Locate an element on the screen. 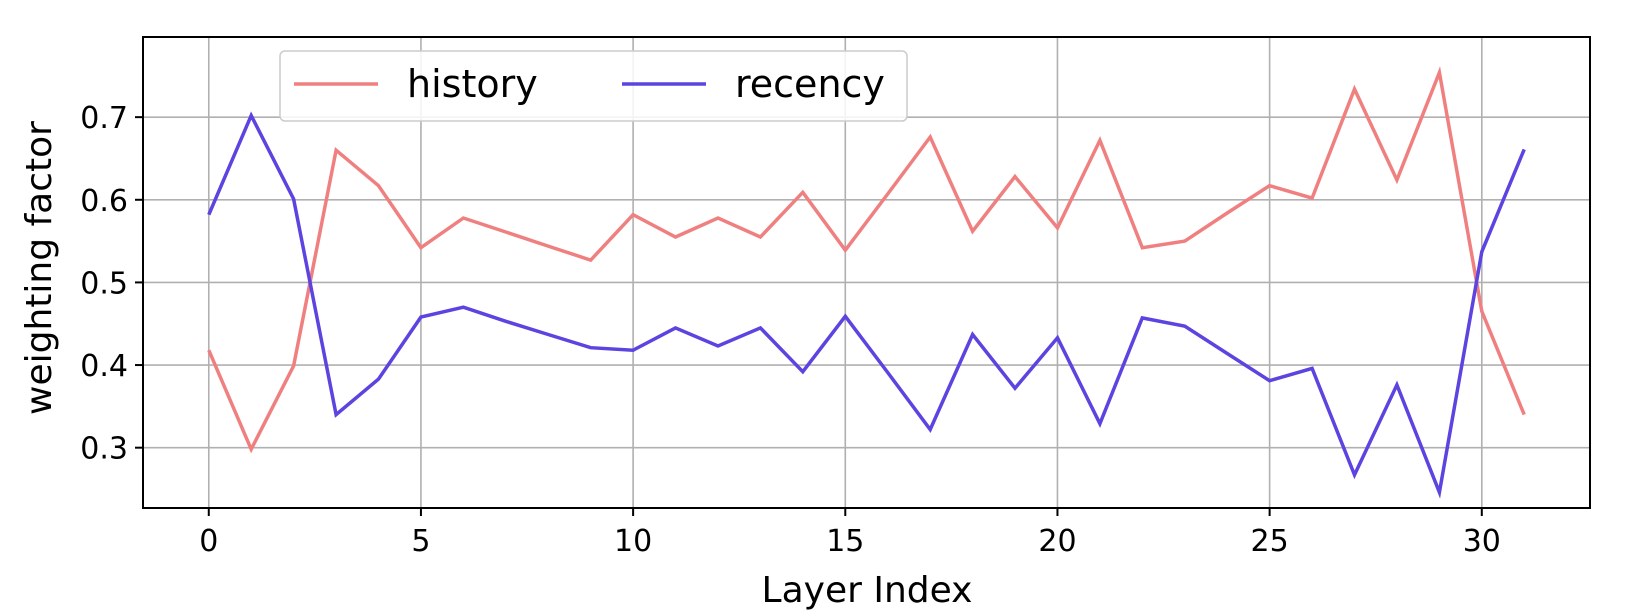 Image resolution: width=1627 pixels, height=610 pixels. x-tick-label: 15 is located at coordinates (845, 541).